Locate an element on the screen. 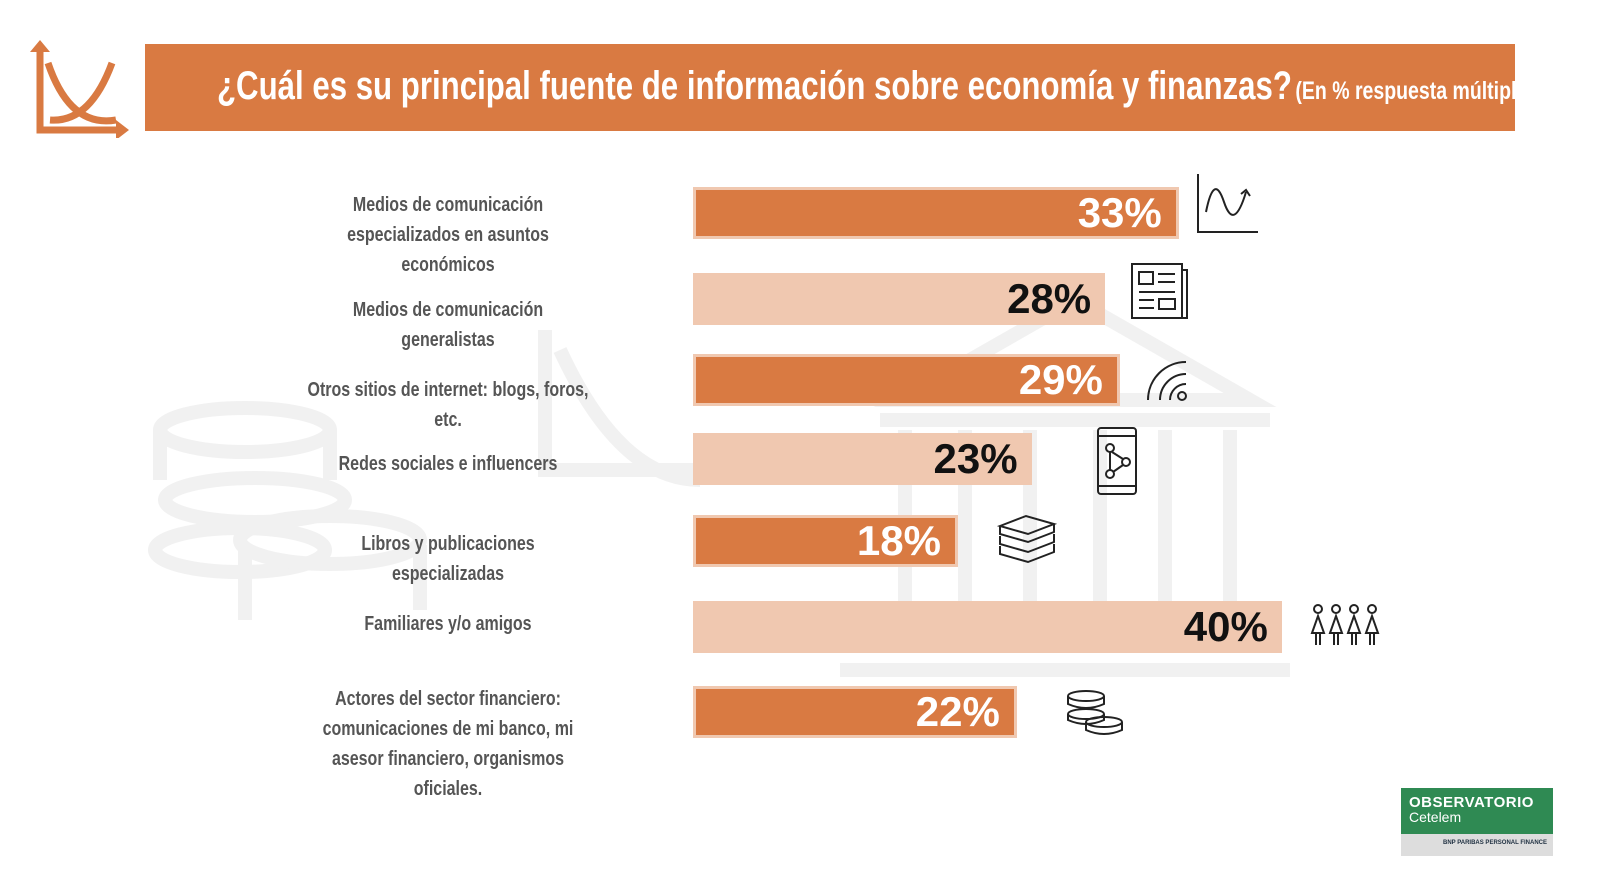 Image resolution: width=1600 pixels, height=890 pixels. data-label: 33% is located at coordinates (1119, 212).